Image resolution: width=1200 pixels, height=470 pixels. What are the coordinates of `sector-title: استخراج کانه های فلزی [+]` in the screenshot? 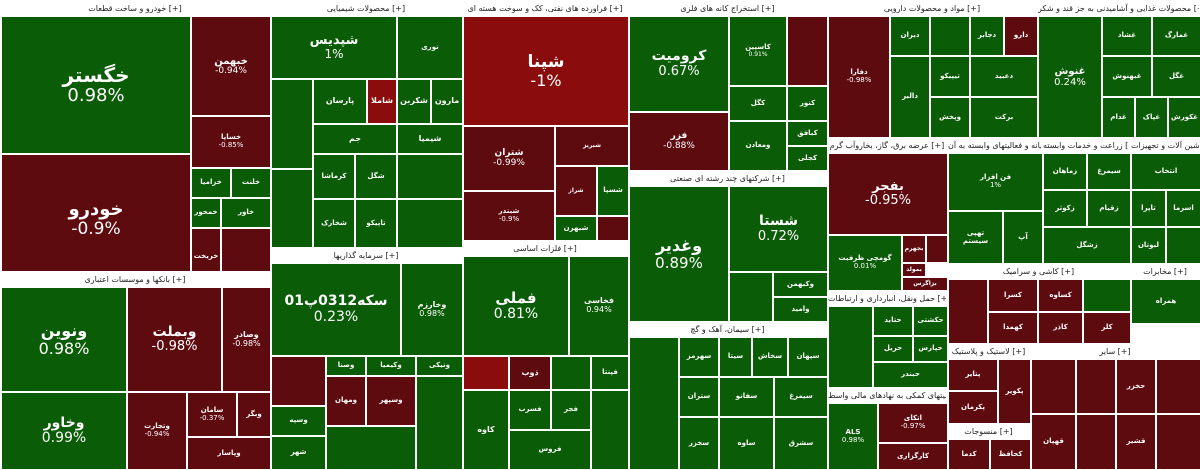 It's located at (727, 9).